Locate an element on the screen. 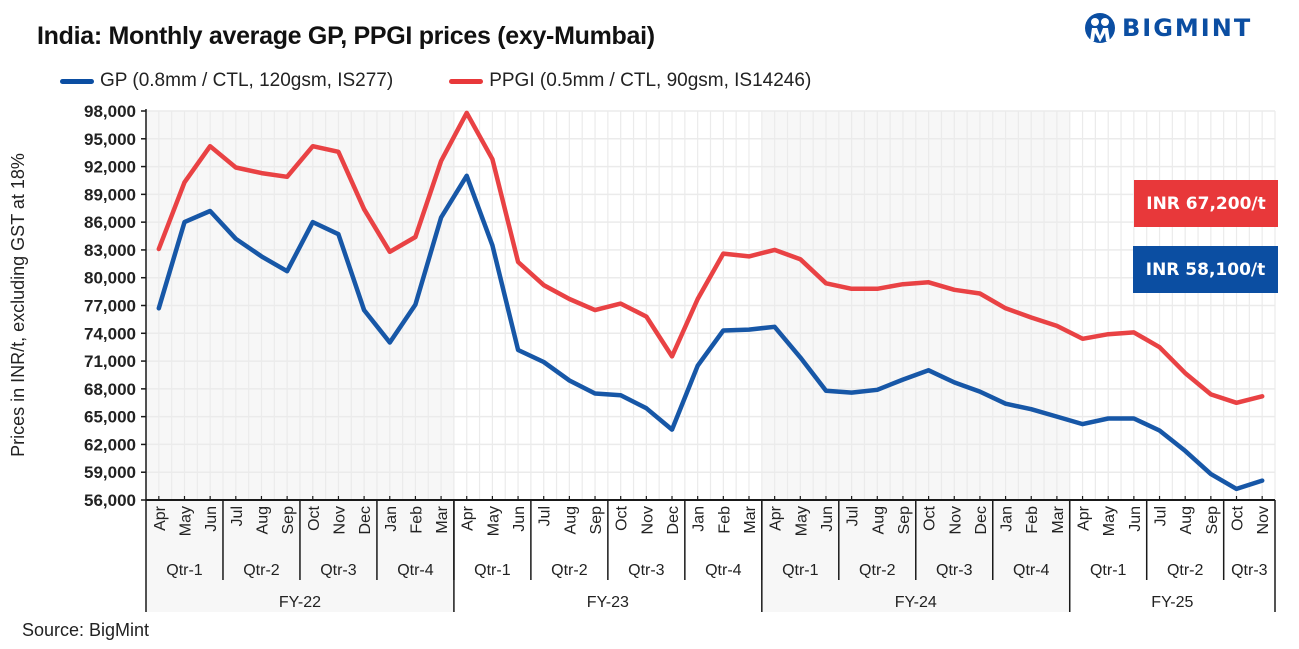 This screenshot has height=649, width=1299. y-tick-label: 65,000 is located at coordinates (110, 417).